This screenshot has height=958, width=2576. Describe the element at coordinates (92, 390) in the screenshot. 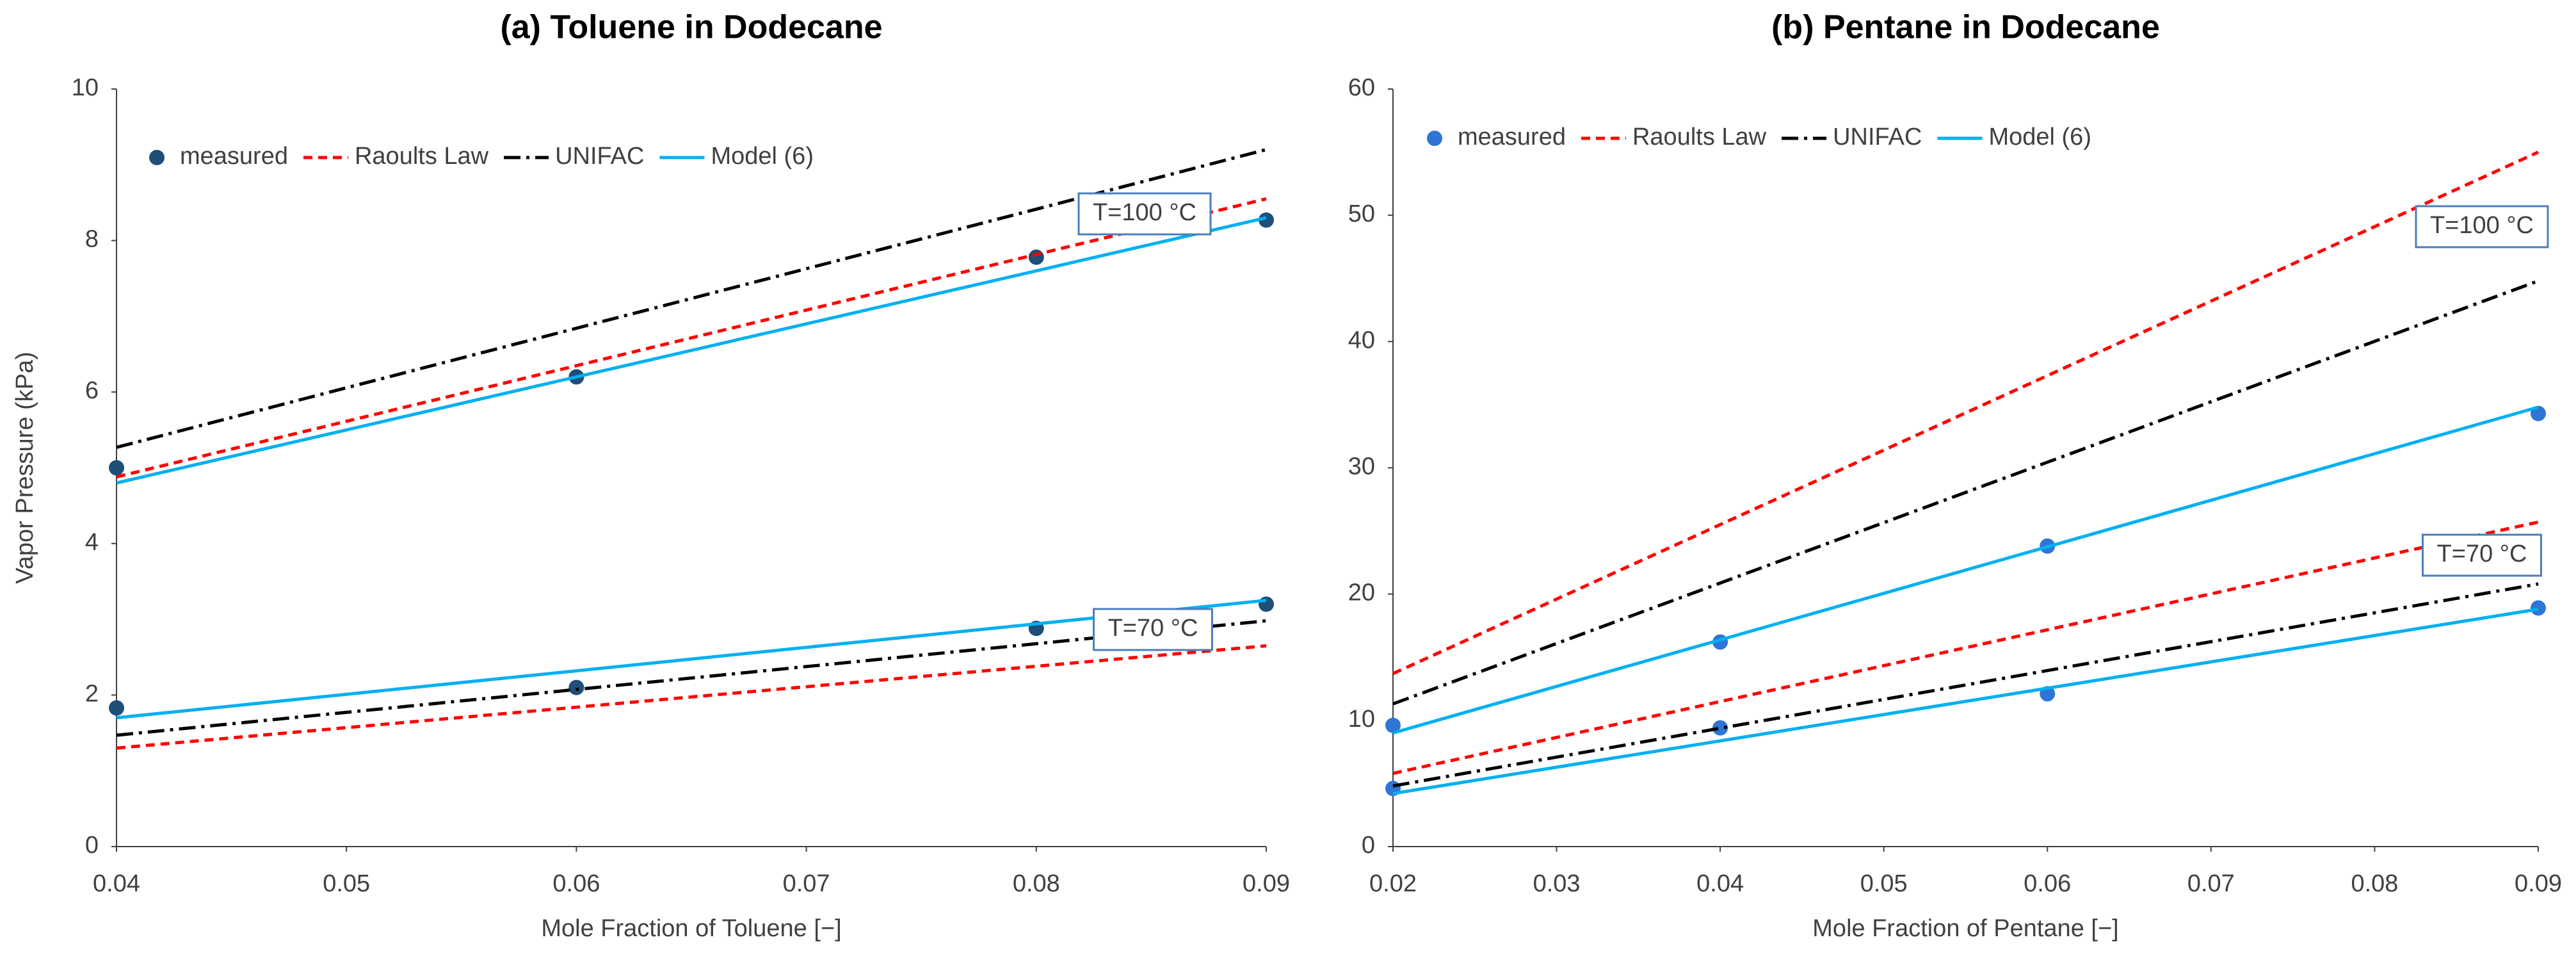

I see `y-tick-label: 6` at that location.